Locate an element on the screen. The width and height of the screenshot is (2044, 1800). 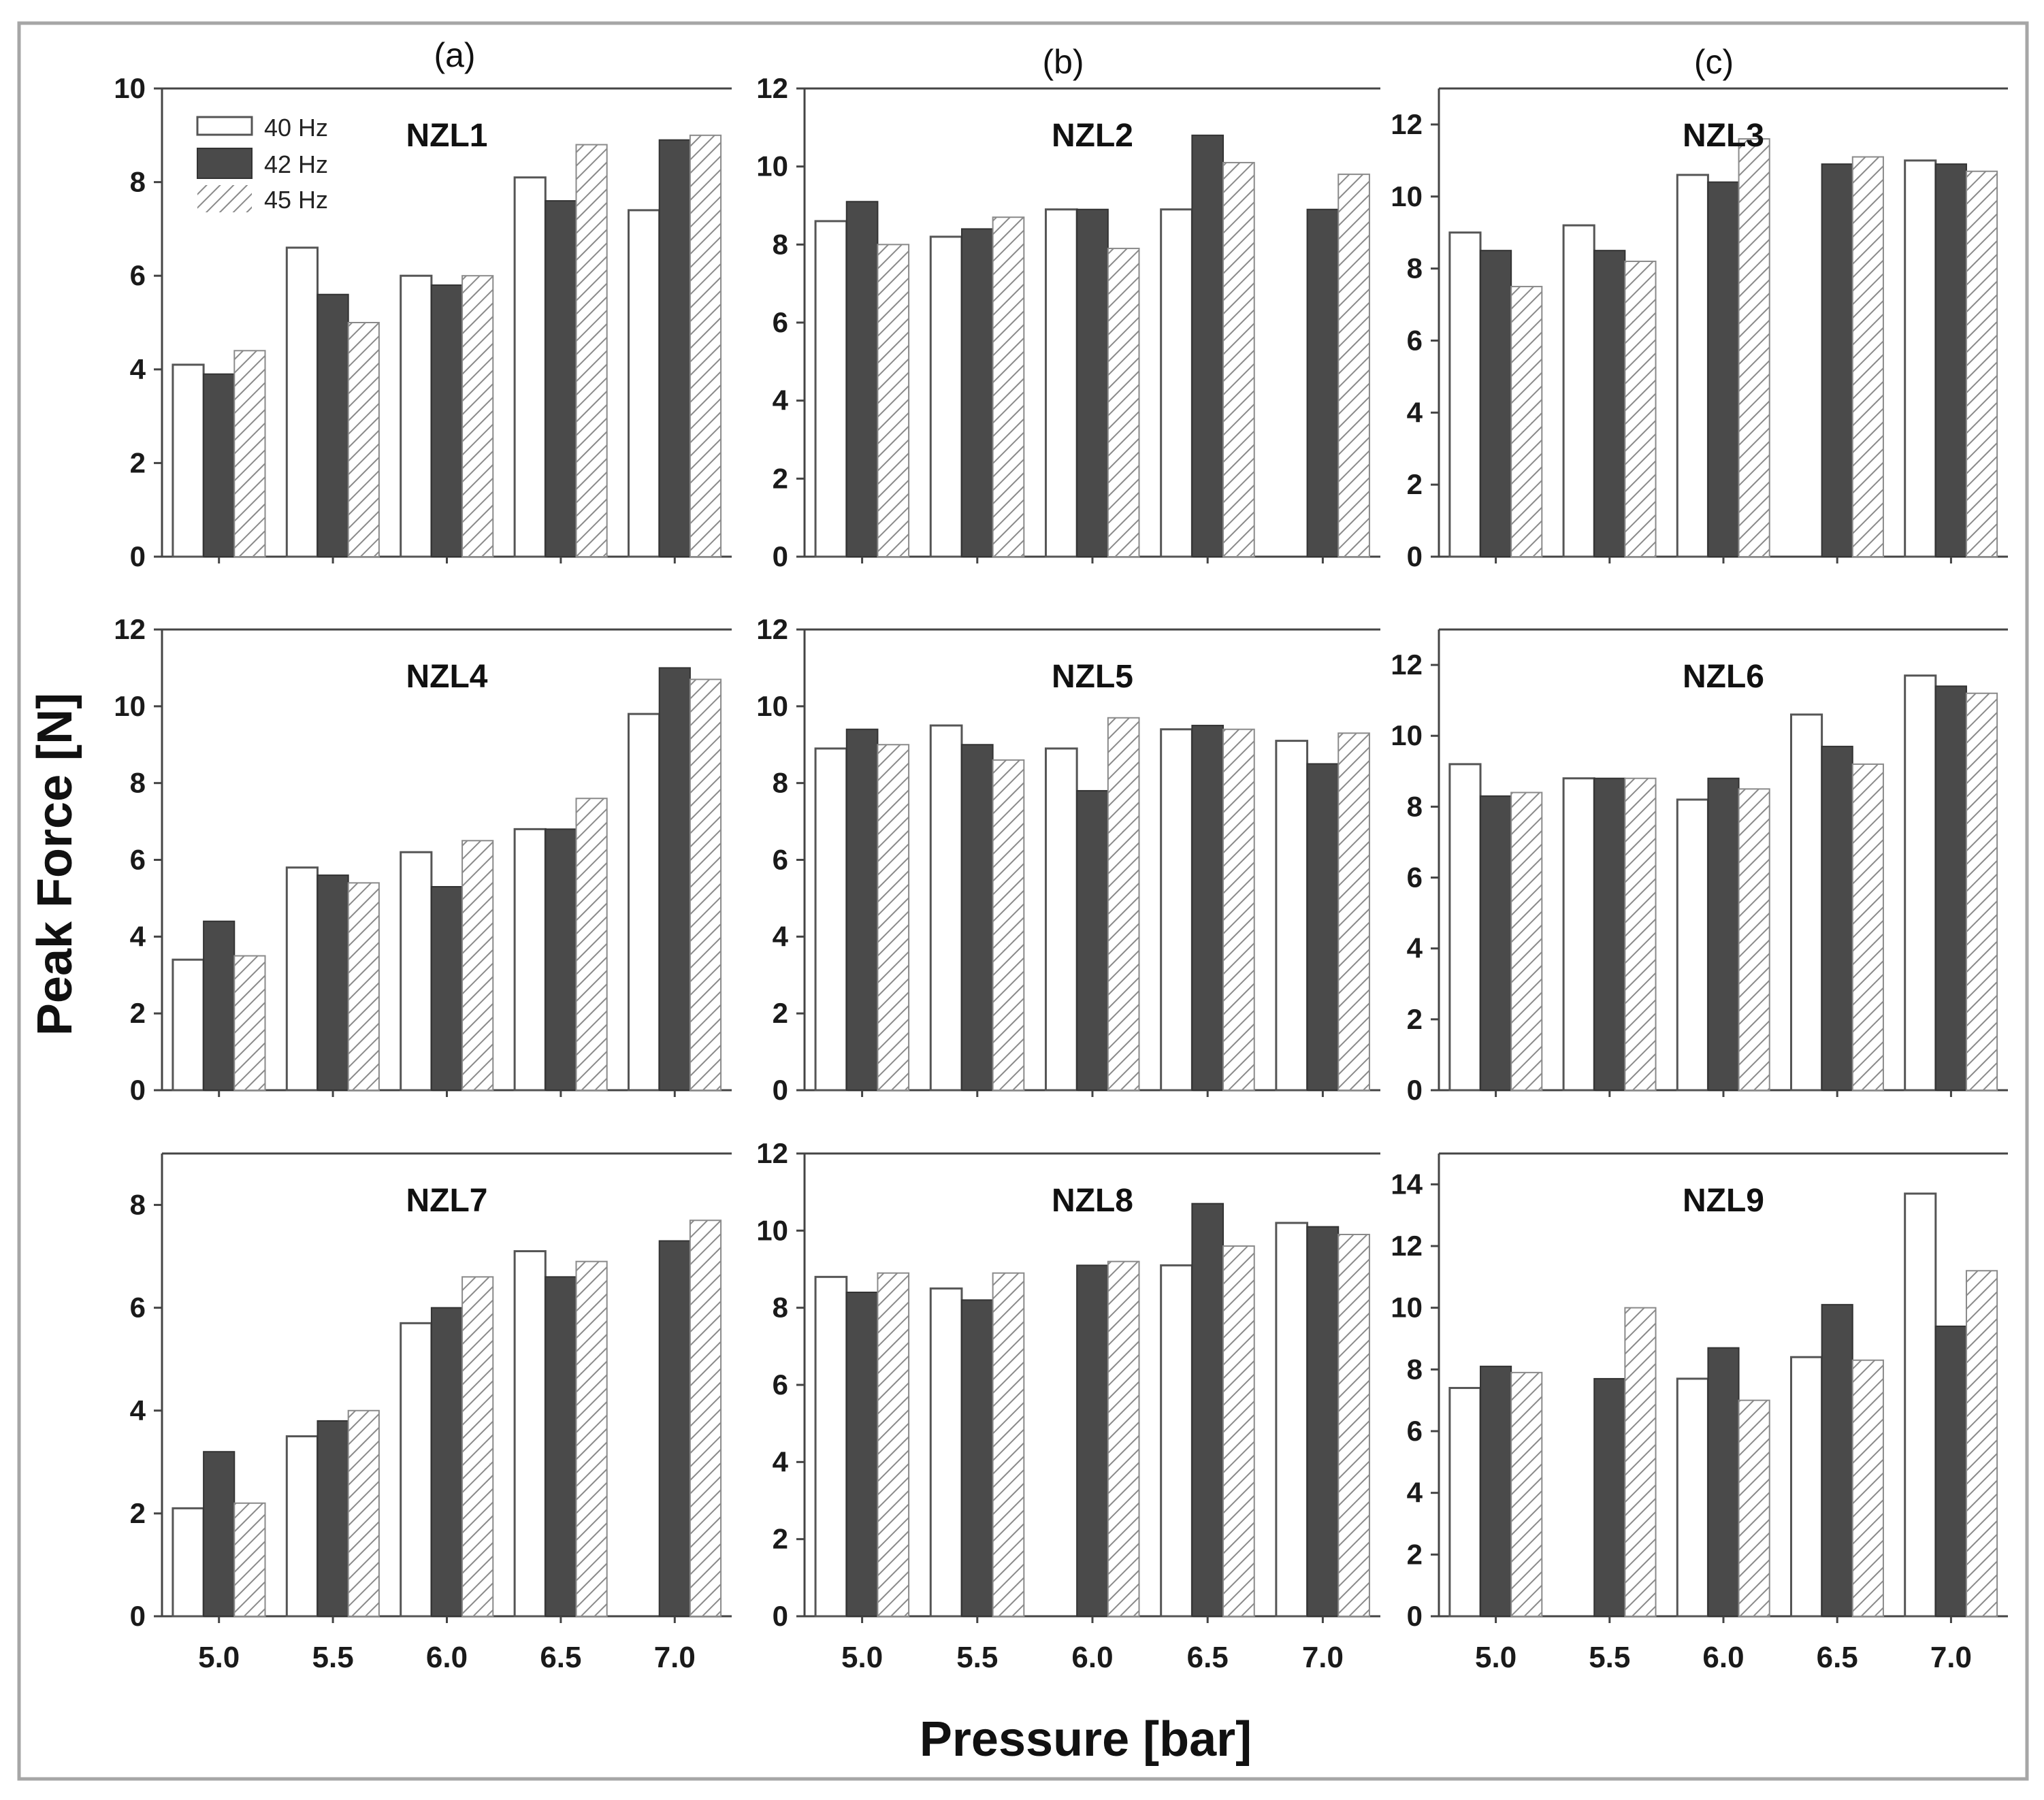
bar-nzl3-40hz-6.0 is located at coordinates (1693, 366).